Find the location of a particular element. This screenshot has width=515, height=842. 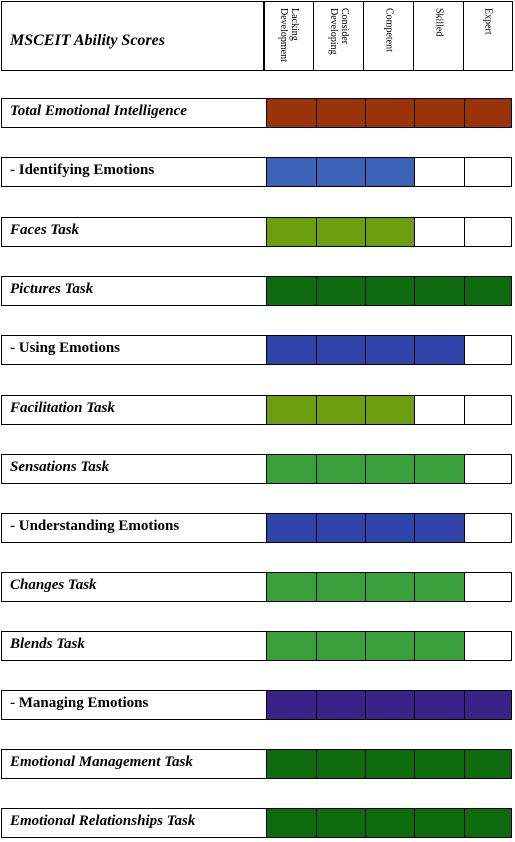

chart-title: MSCEIT Ability Scores is located at coordinates (87, 40).